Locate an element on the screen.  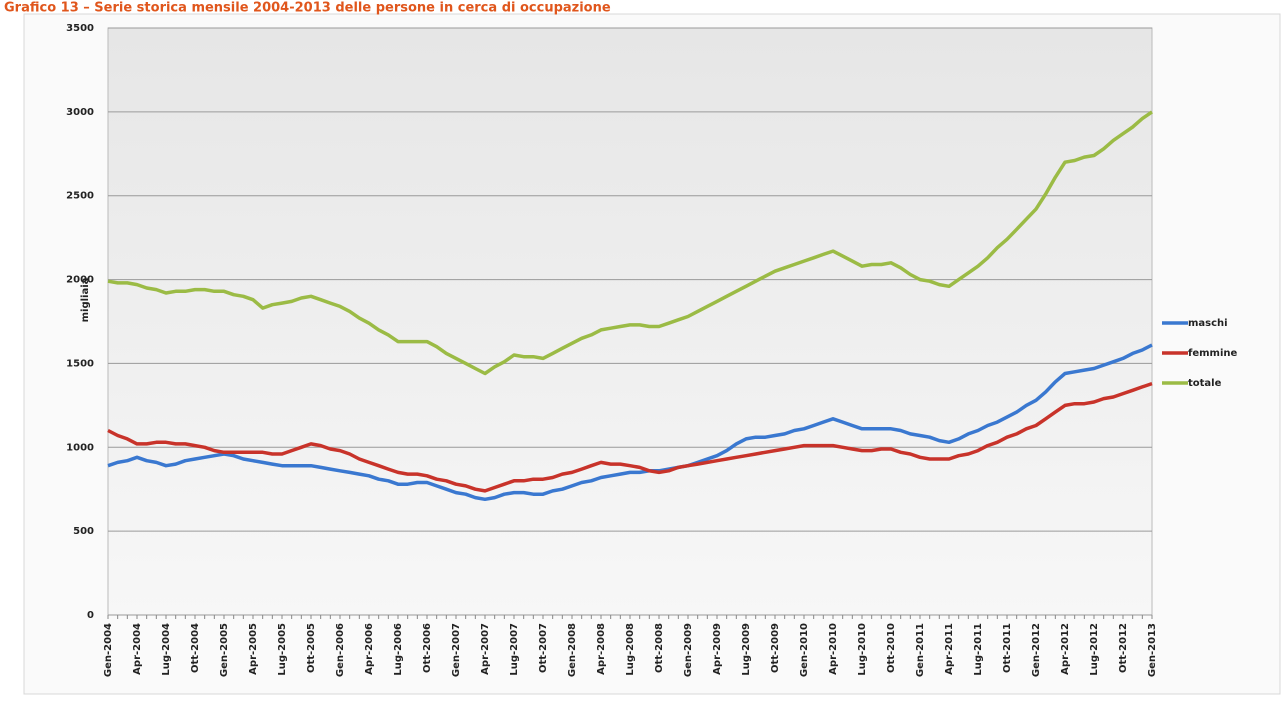
x-tick-label: Apr-2004 is located at coordinates (137, 649).